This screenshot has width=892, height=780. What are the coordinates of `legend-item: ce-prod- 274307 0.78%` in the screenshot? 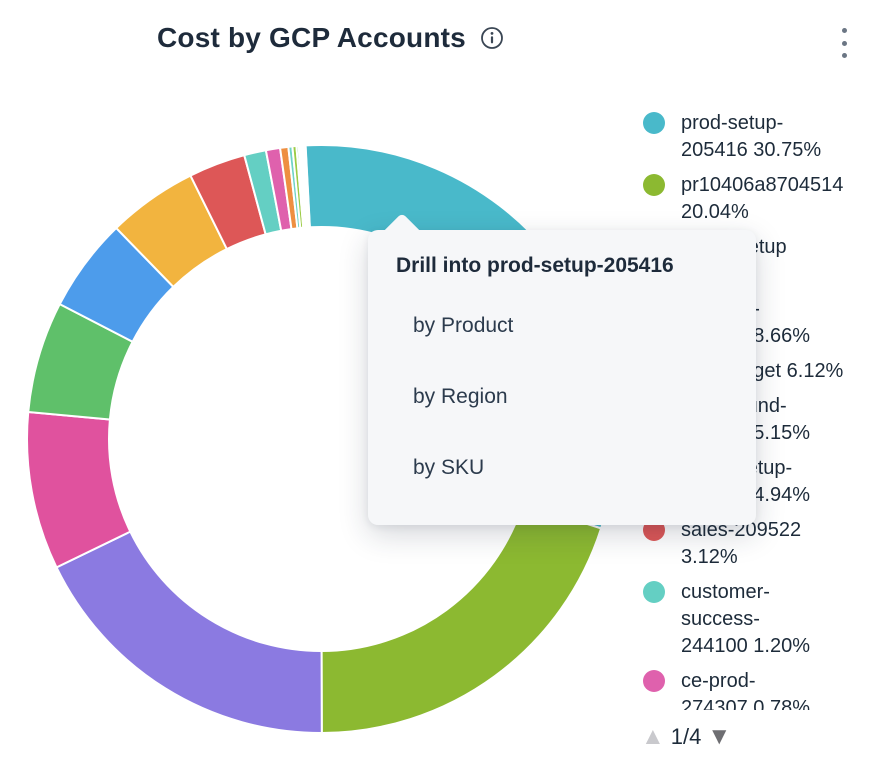 It's located at (763, 689).